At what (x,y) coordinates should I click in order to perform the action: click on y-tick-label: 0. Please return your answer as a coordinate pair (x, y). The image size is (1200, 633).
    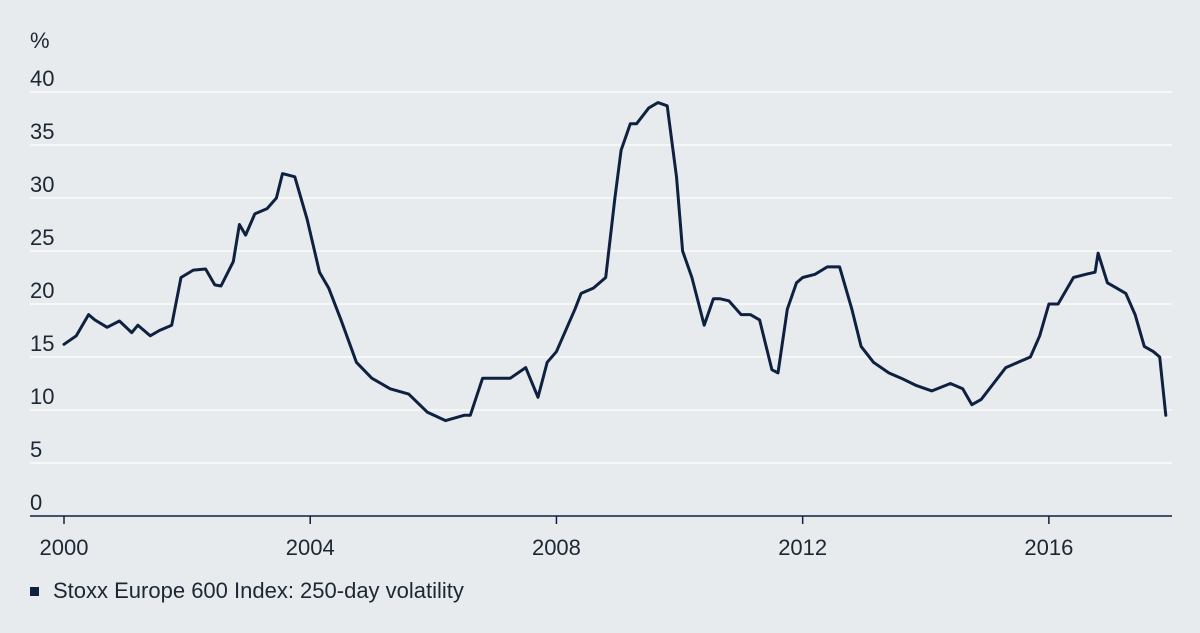
    Looking at the image, I should click on (36, 502).